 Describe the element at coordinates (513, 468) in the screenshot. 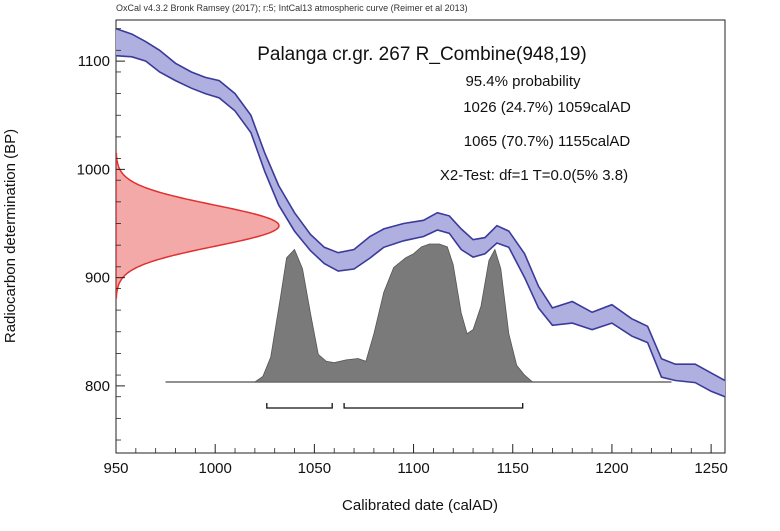

I see `x-tick-label: 1150` at that location.